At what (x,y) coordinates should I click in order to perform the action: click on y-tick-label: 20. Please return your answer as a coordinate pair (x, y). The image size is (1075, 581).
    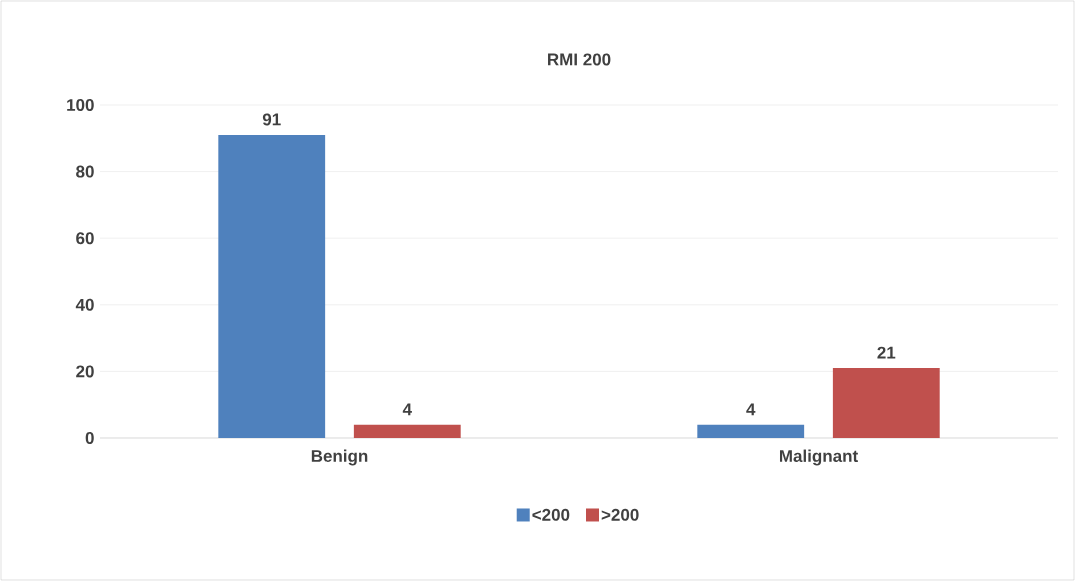
    Looking at the image, I should click on (85, 371).